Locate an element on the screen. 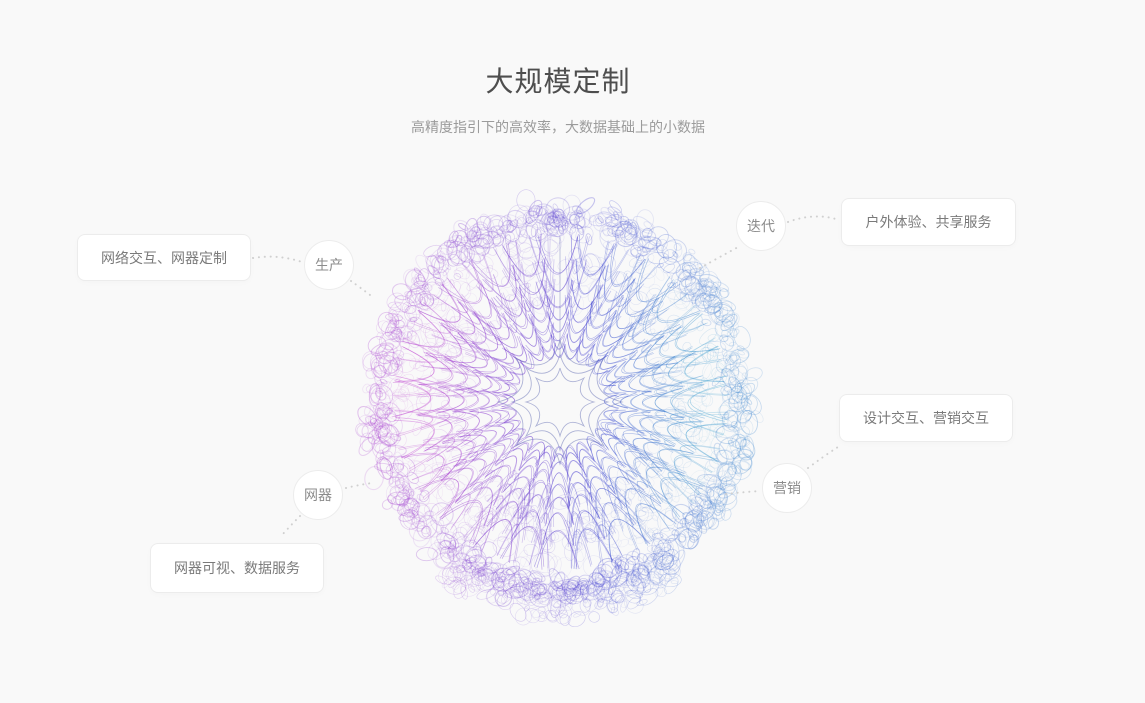 The image size is (1145, 703). card-device-data: 网器可视、数据服务 is located at coordinates (237, 568).